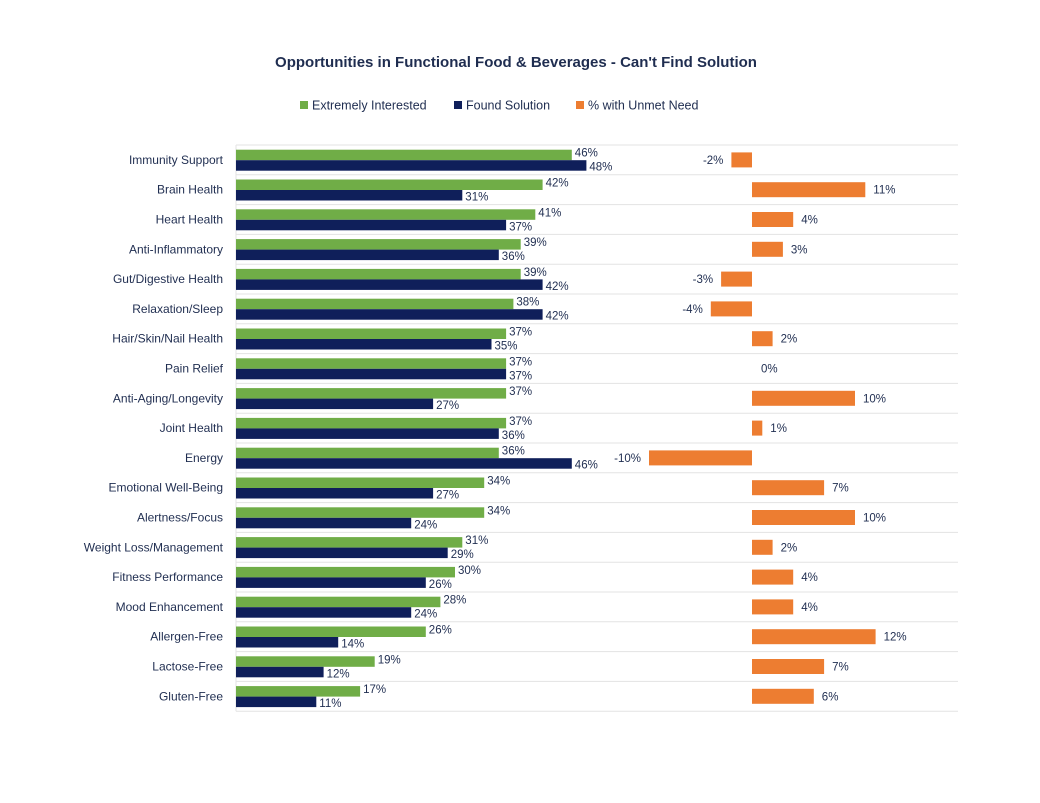 This screenshot has height=803, width=1040. What do you see at coordinates (374, 690) in the screenshot?
I see `data-label-extremely-interested: 17%` at bounding box center [374, 690].